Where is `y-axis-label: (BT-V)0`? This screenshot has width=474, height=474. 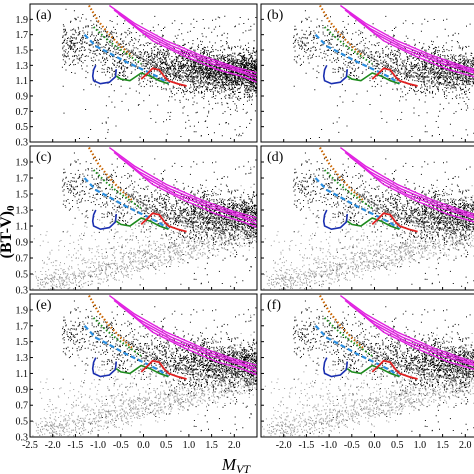 y-axis-label: (BT-V)0 is located at coordinates (8, 231).